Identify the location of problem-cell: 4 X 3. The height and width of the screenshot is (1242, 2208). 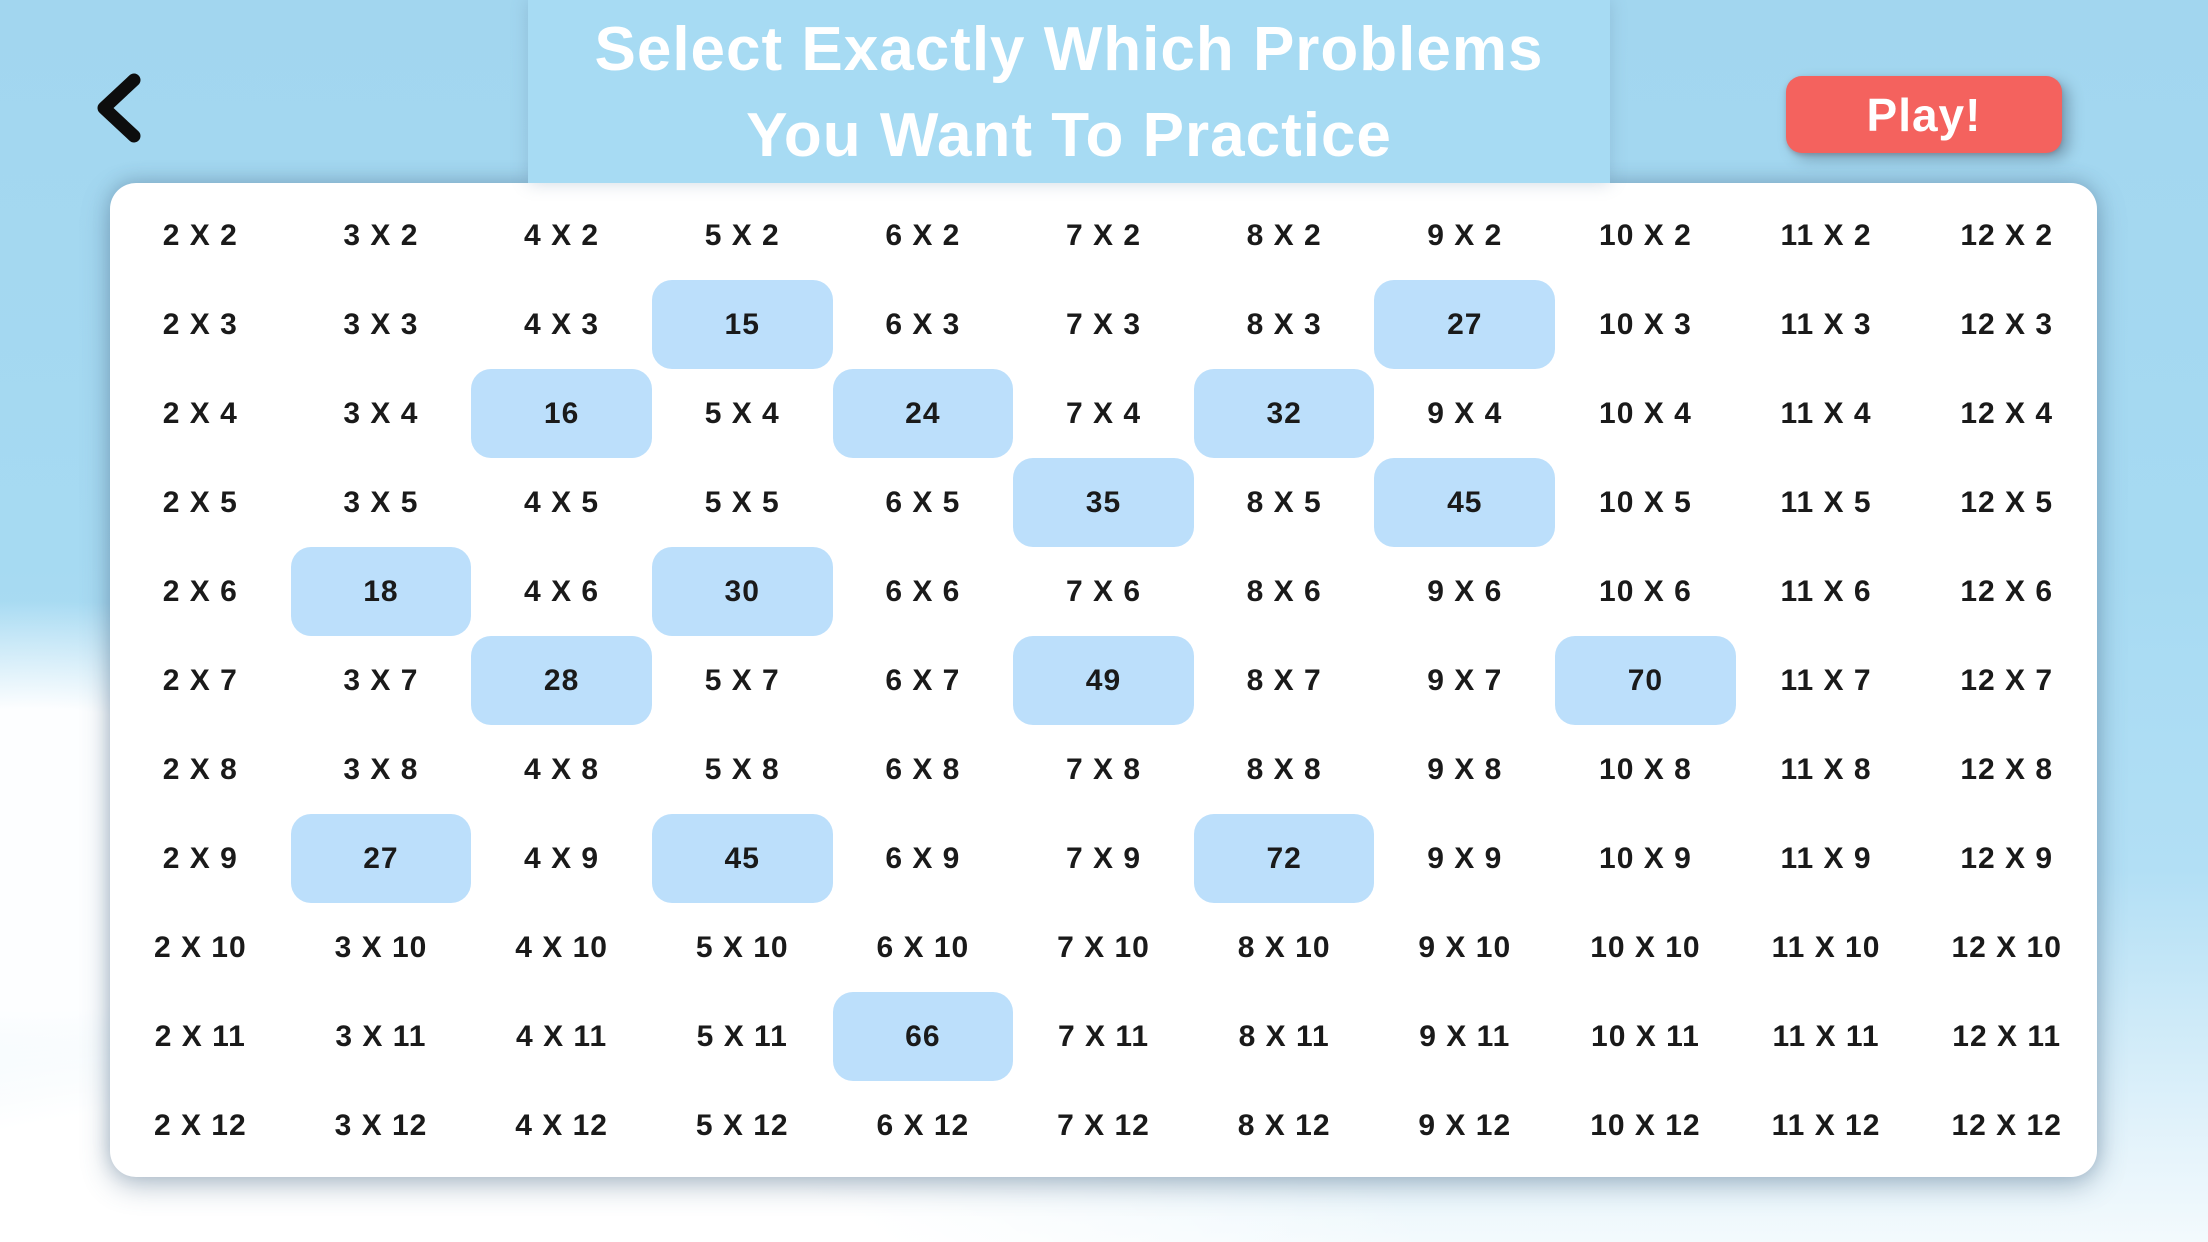
(562, 324).